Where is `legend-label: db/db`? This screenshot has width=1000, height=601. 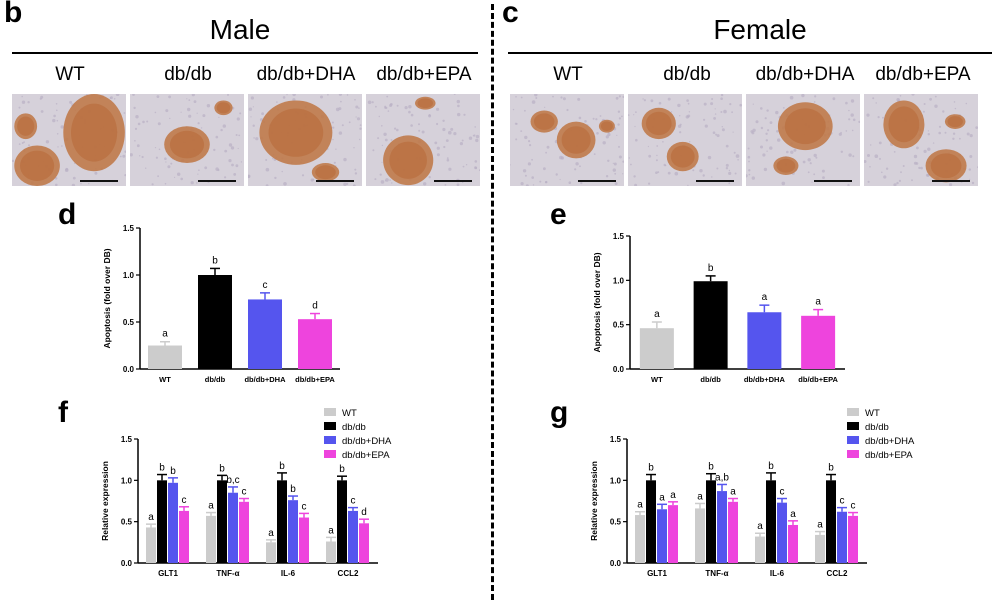 legend-label: db/db is located at coordinates (354, 427).